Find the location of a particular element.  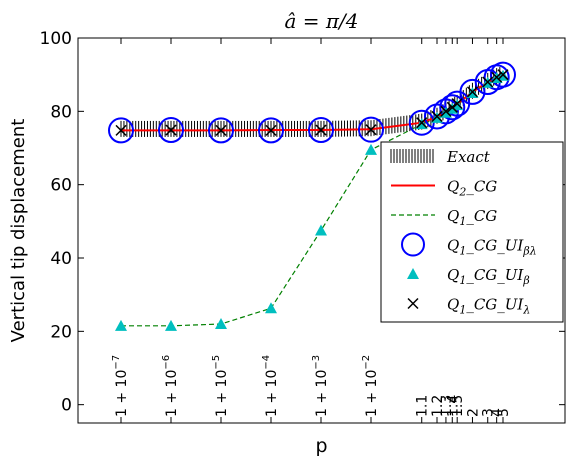

svg-text: 1 + 10−5 is located at coordinates (220, 386).